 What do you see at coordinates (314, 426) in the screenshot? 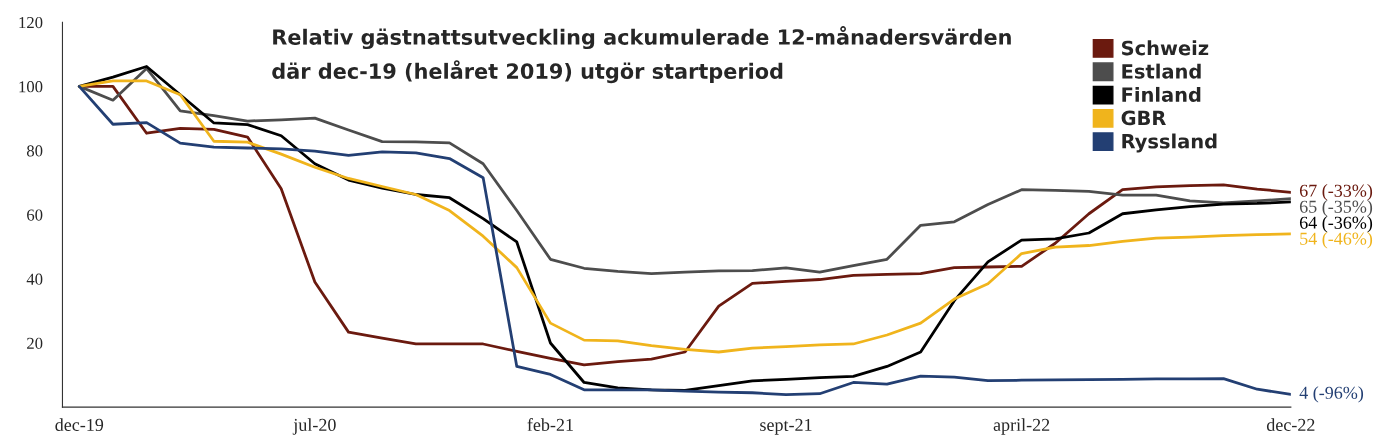
I see `x-tick-label: jul-20` at bounding box center [314, 426].